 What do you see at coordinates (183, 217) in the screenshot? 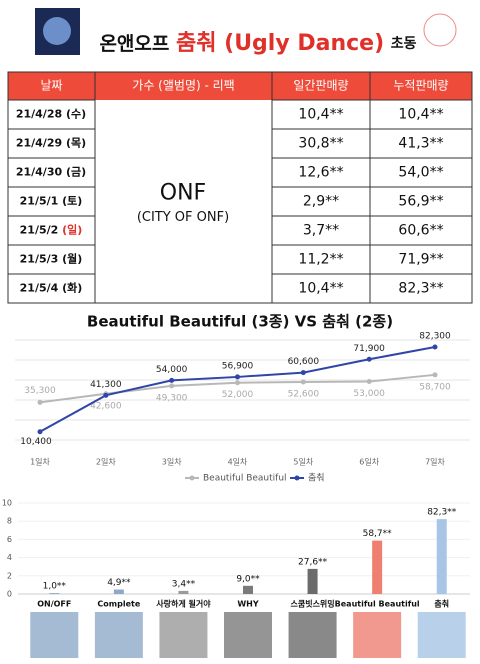
I see `album-cell: (CITY OF ONF)` at bounding box center [183, 217].